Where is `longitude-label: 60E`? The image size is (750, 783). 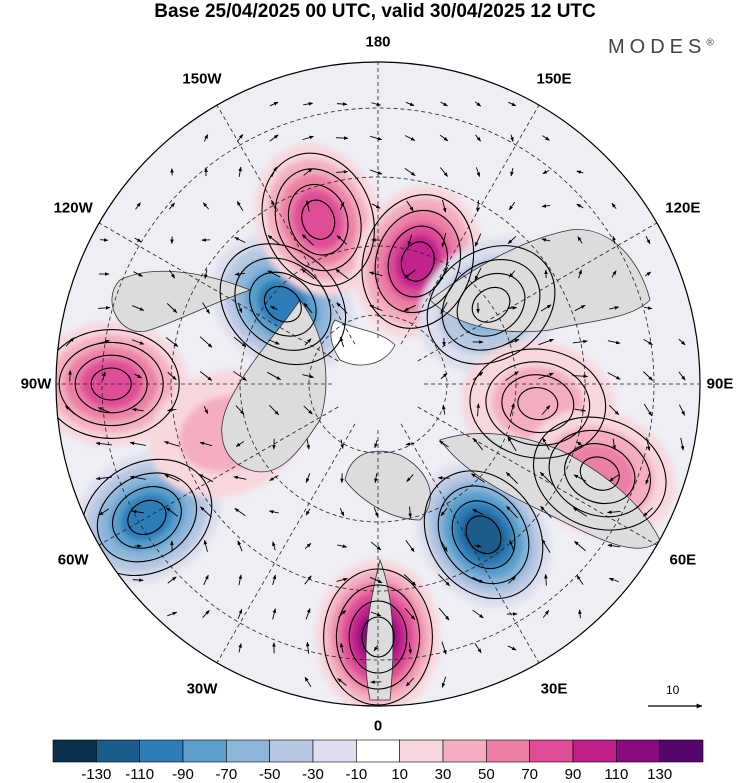
longitude-label: 60E is located at coordinates (683, 560).